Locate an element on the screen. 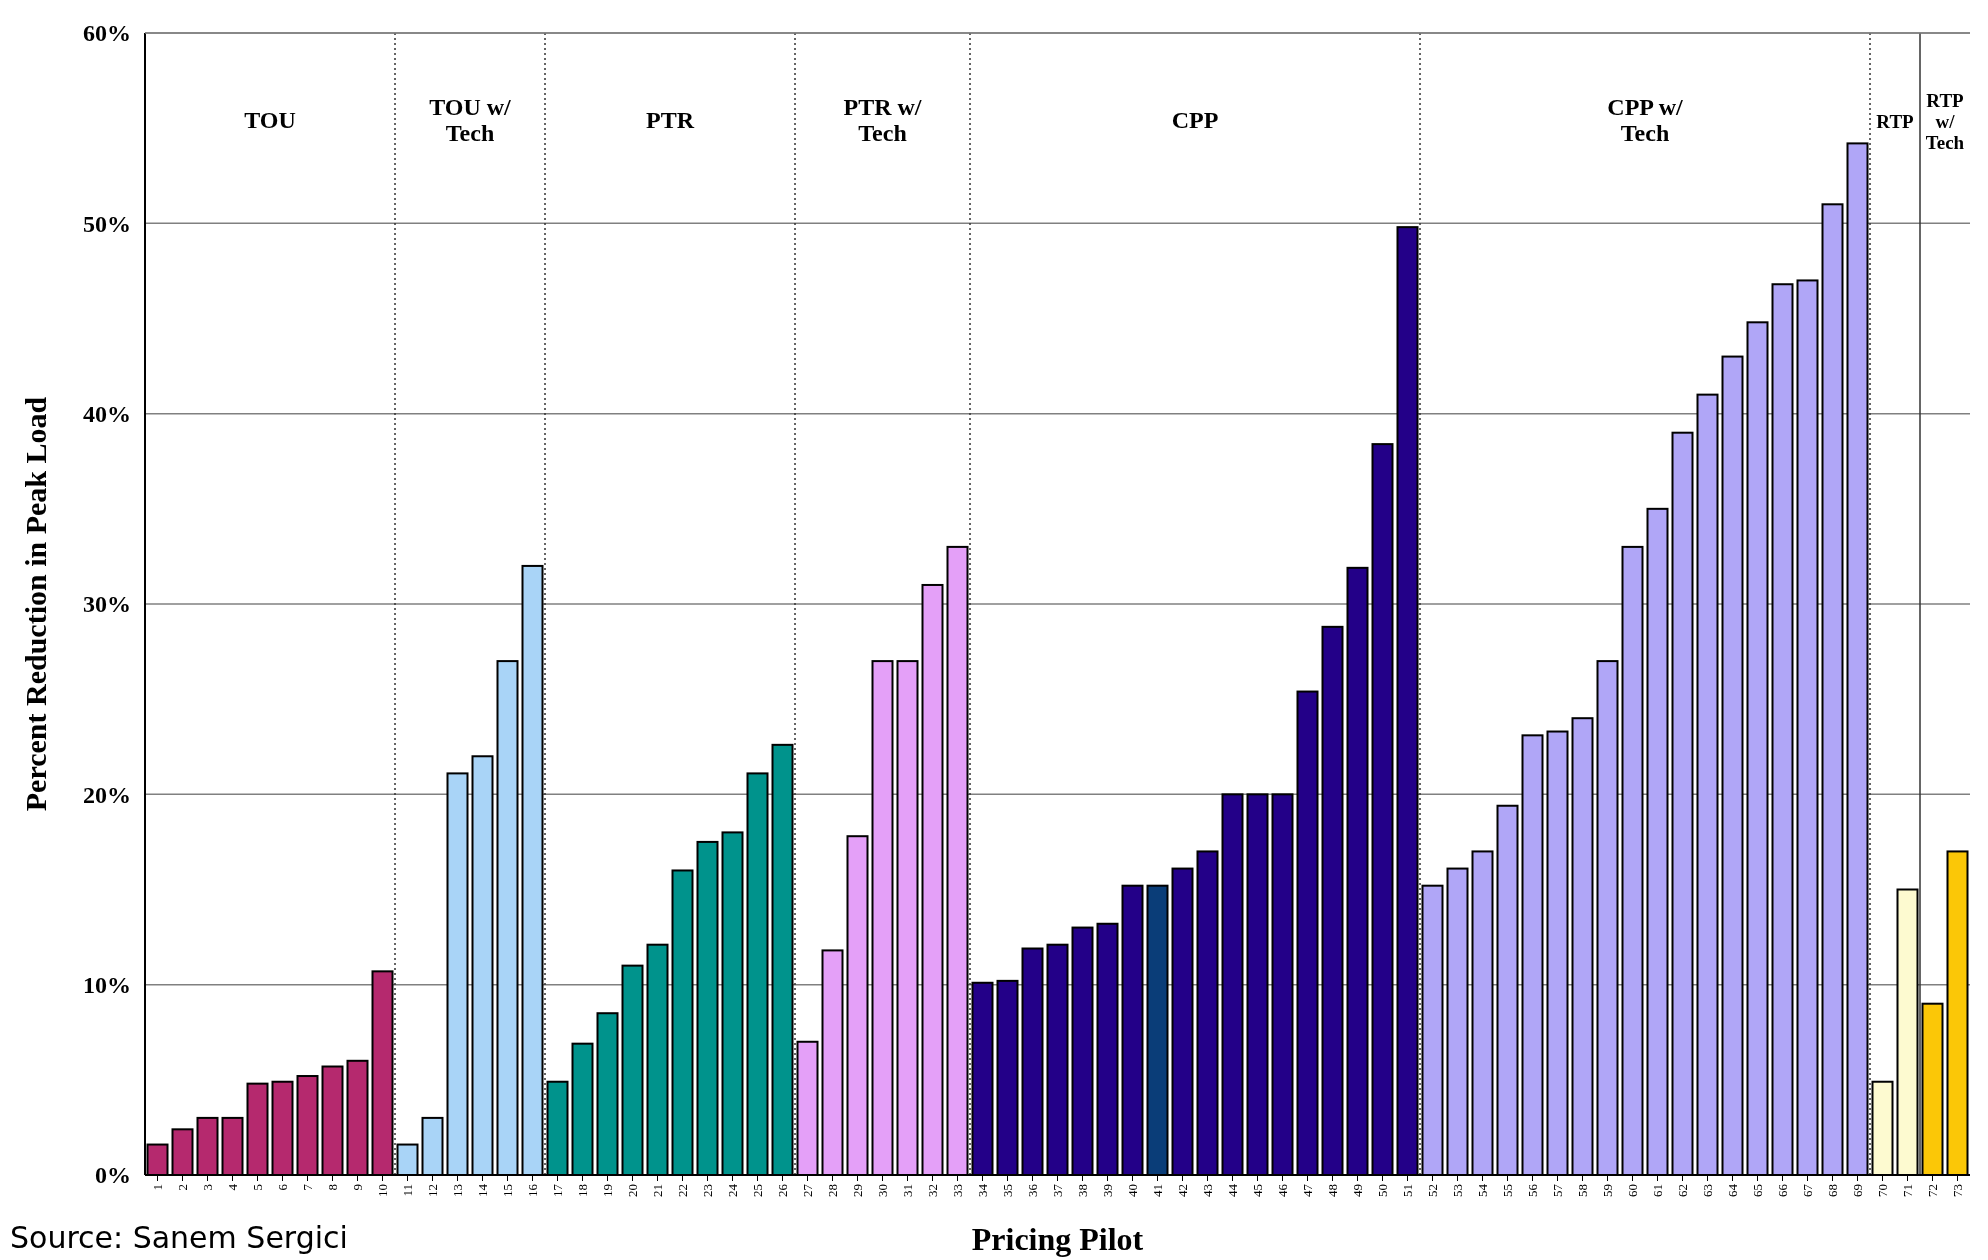  x-tick-label: 6 is located at coordinates (283, 1187).